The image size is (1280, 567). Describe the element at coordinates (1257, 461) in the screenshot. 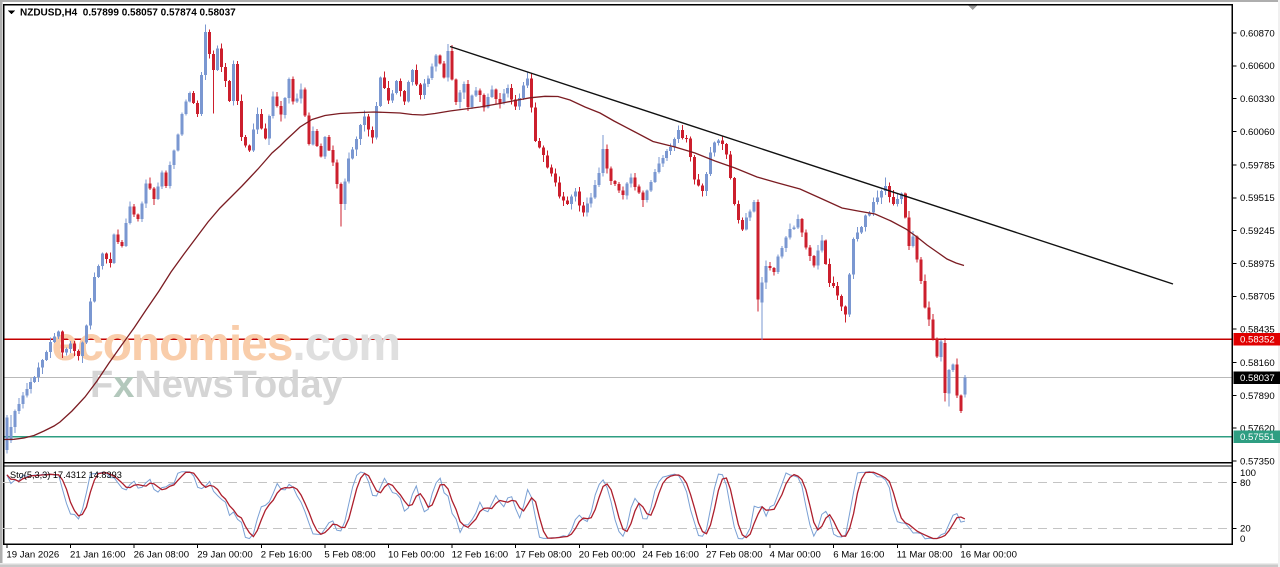

I see `svg-text: 0.57350` at that location.